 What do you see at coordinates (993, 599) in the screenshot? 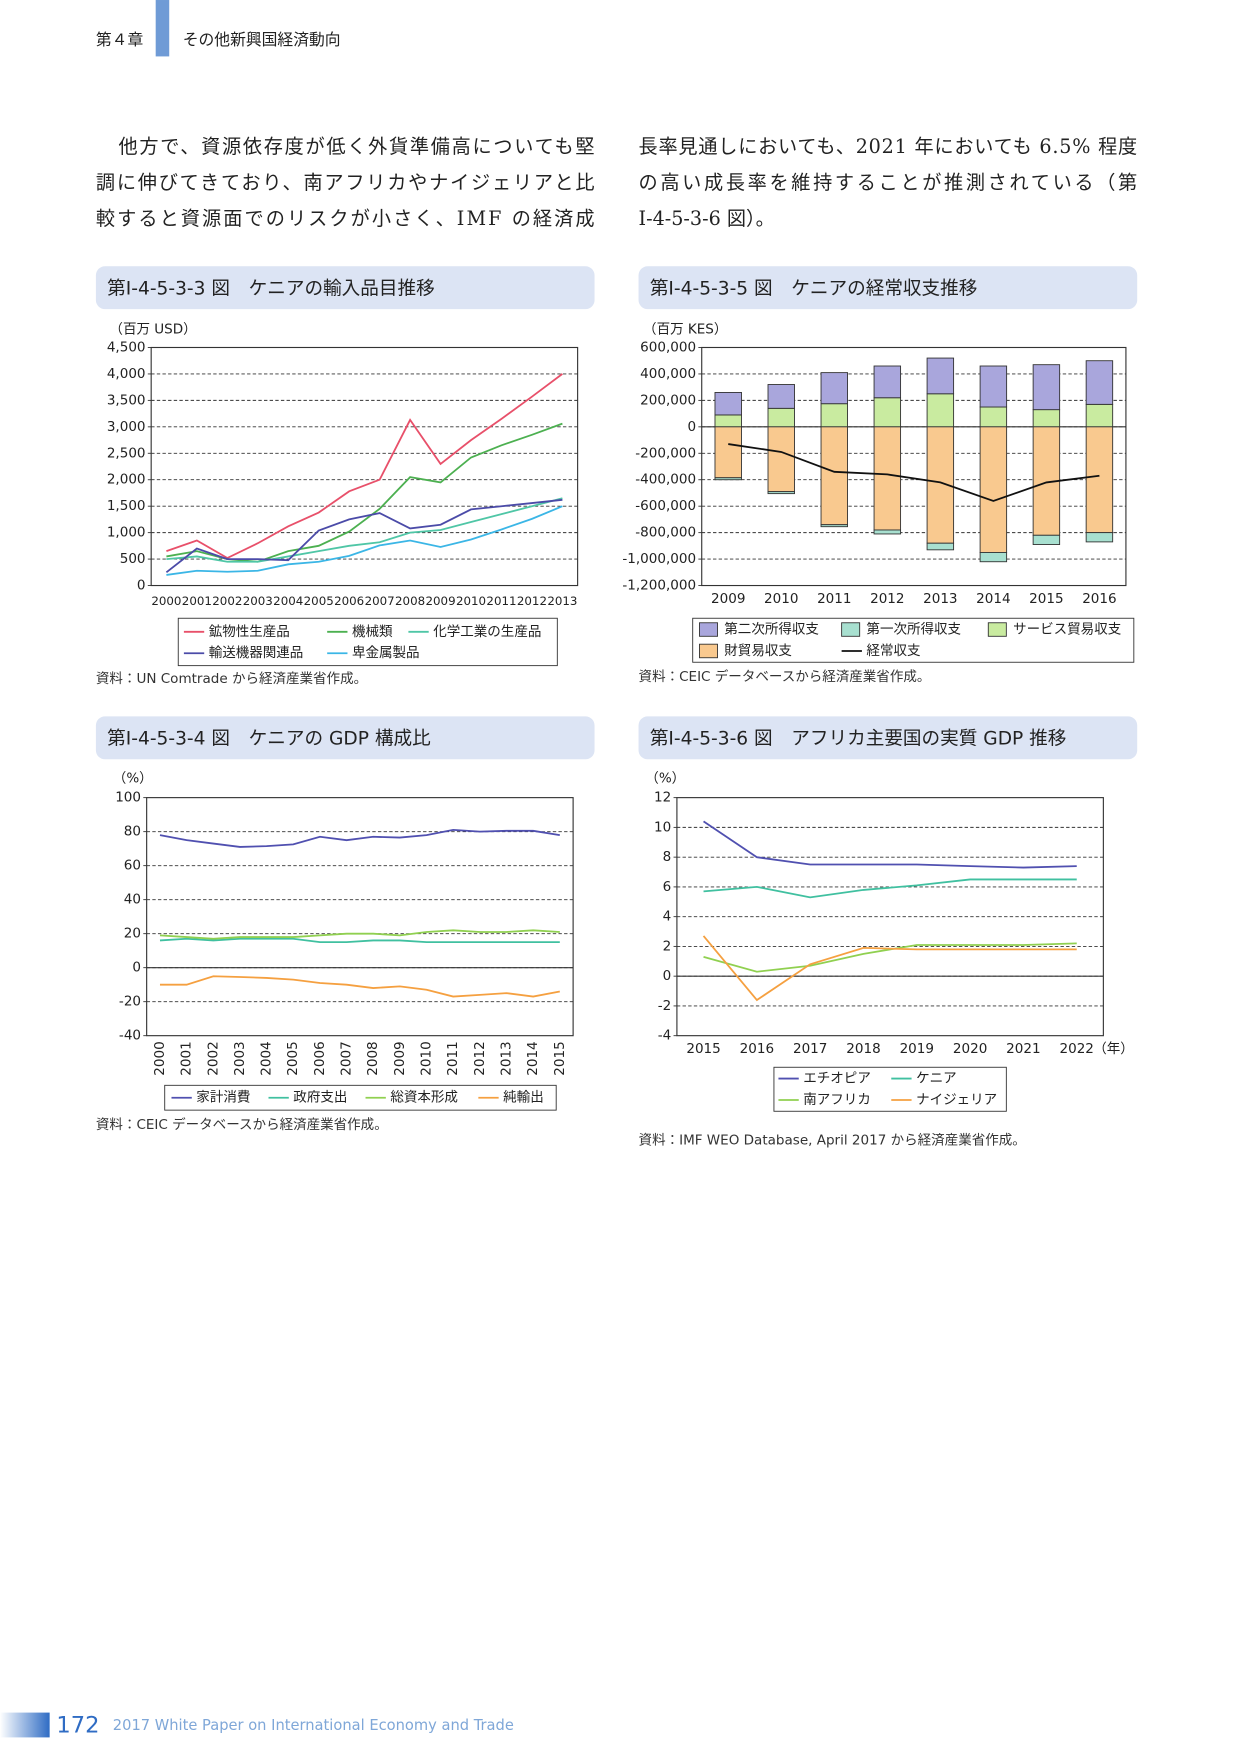
I see `x-tick-label: 2014` at bounding box center [993, 599].